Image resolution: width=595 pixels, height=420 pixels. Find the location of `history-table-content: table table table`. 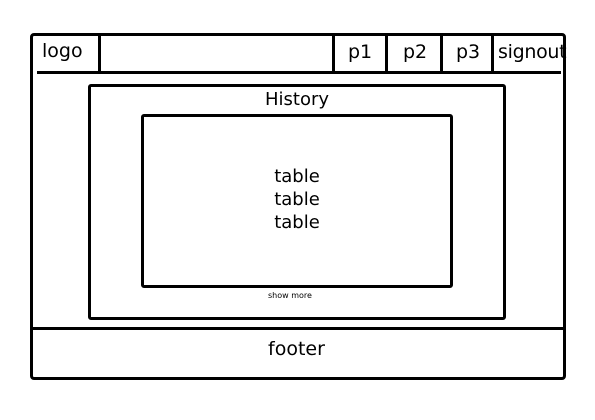

history-table-content: table table table is located at coordinates (297, 199).